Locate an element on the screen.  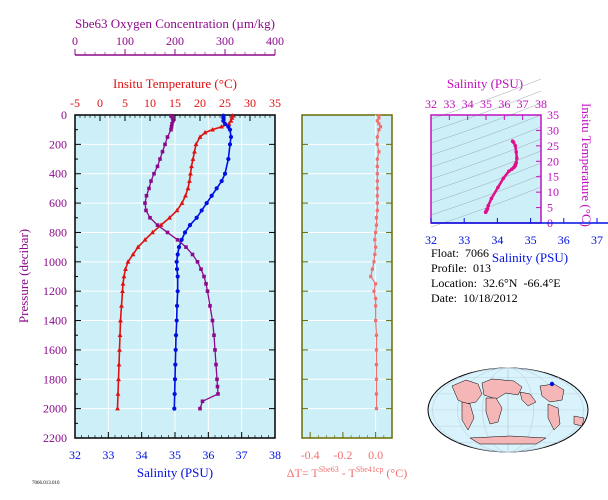
pressure-tick-label: 1200 is located at coordinates (55, 291).